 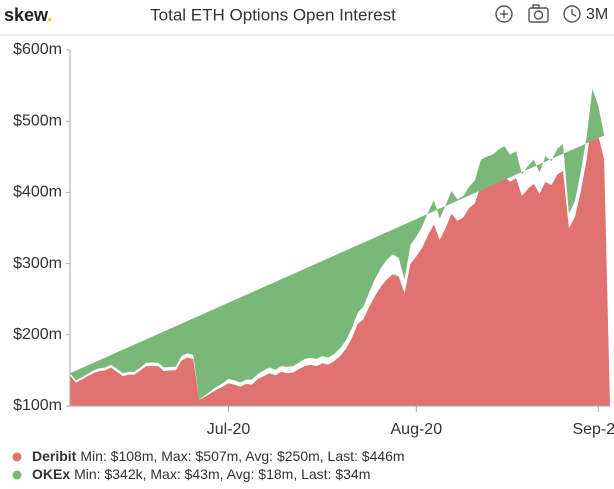 I want to click on x-tick-label: Jul-20, so click(x=229, y=429).